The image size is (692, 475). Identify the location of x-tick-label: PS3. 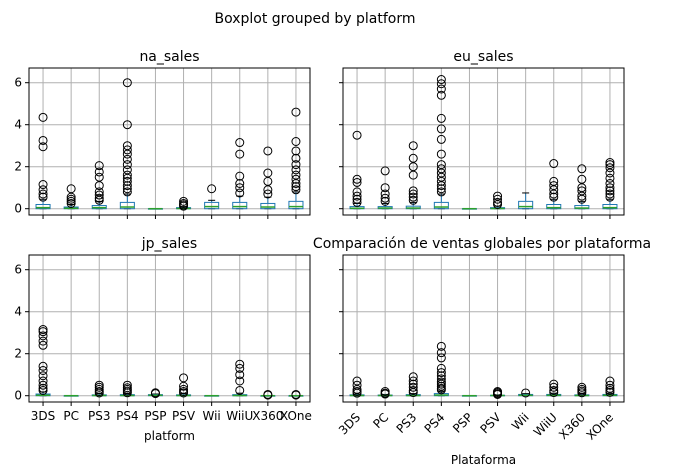
(99, 416).